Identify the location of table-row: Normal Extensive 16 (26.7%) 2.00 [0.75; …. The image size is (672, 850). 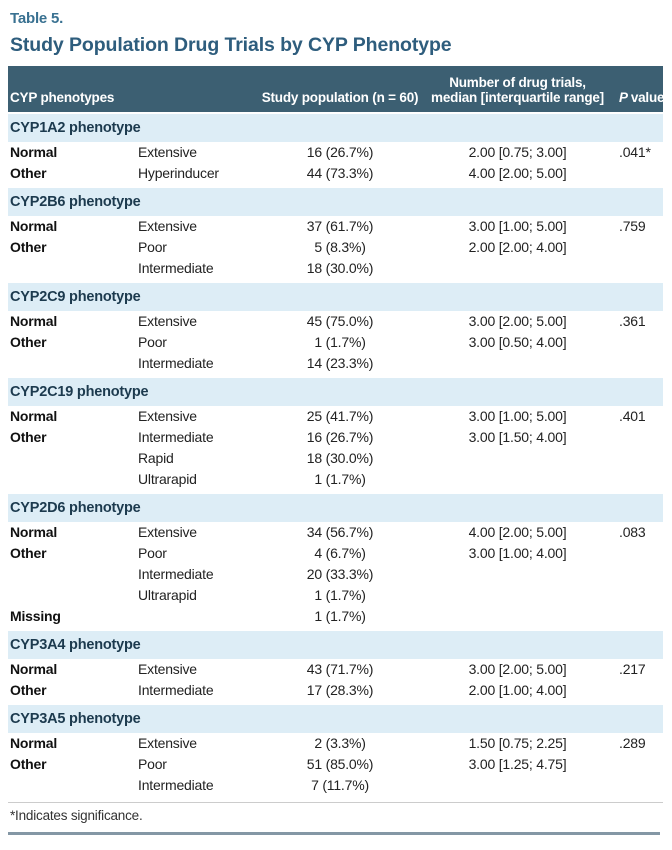
(335, 152).